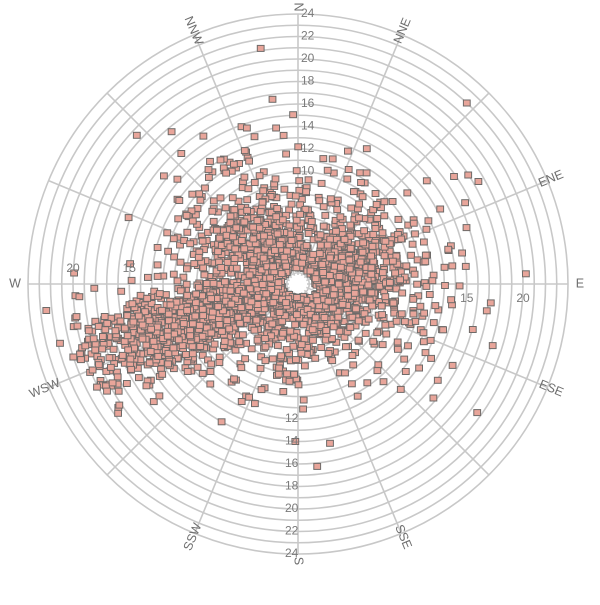 Image resolution: width=600 pixels, height=605 pixels. Describe the element at coordinates (308, 126) in the screenshot. I see `radial-tick-label: 14` at that location.